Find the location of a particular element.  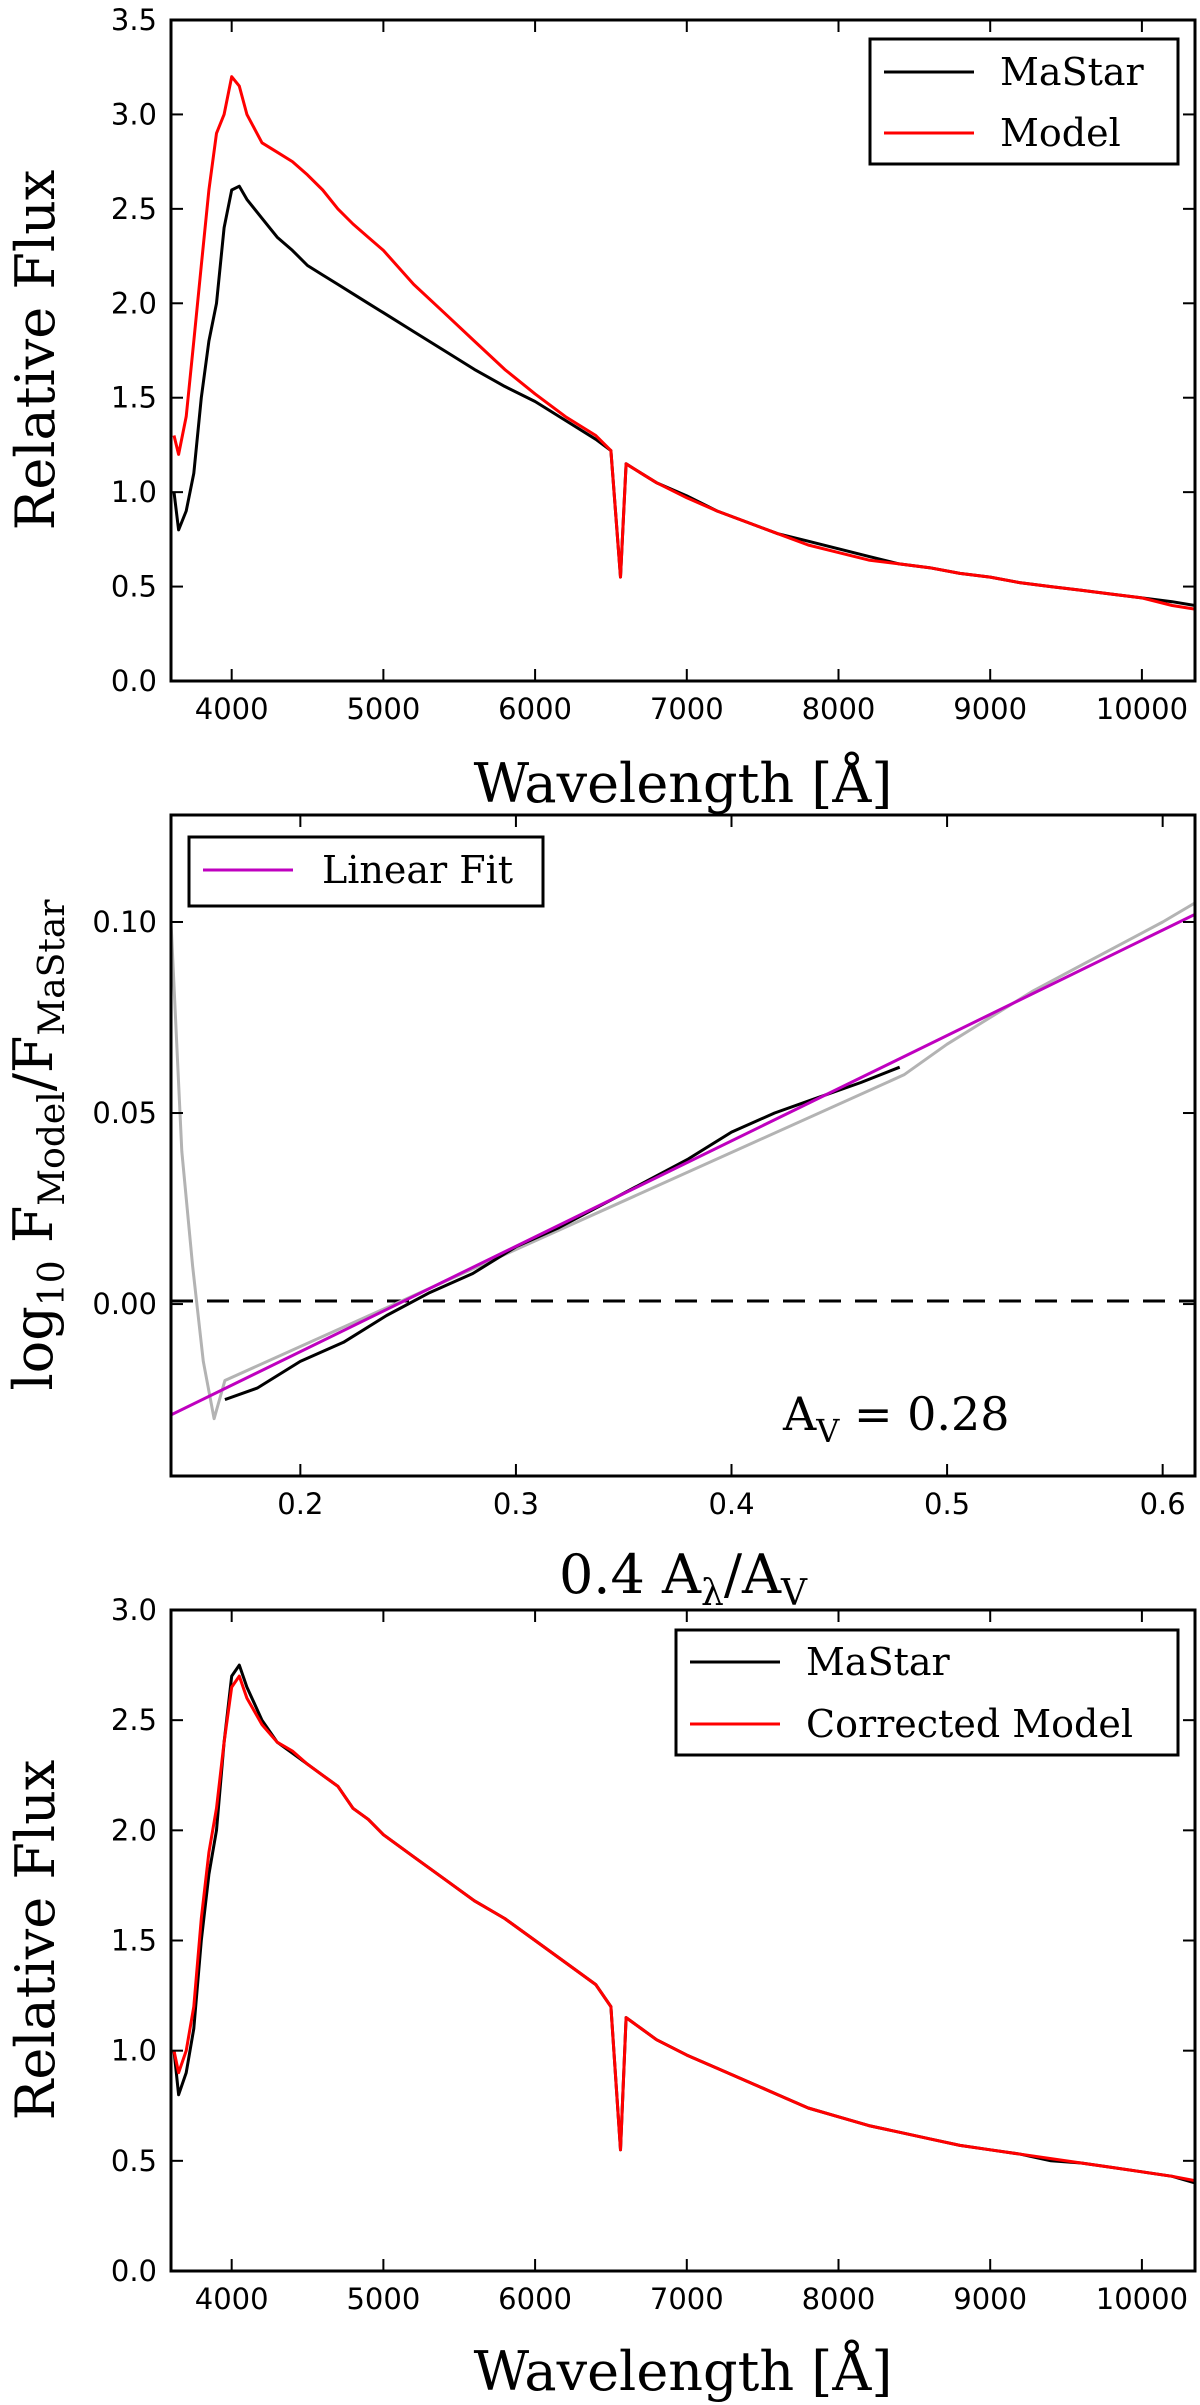

top-xtick-label: 6000 is located at coordinates (535, 709).